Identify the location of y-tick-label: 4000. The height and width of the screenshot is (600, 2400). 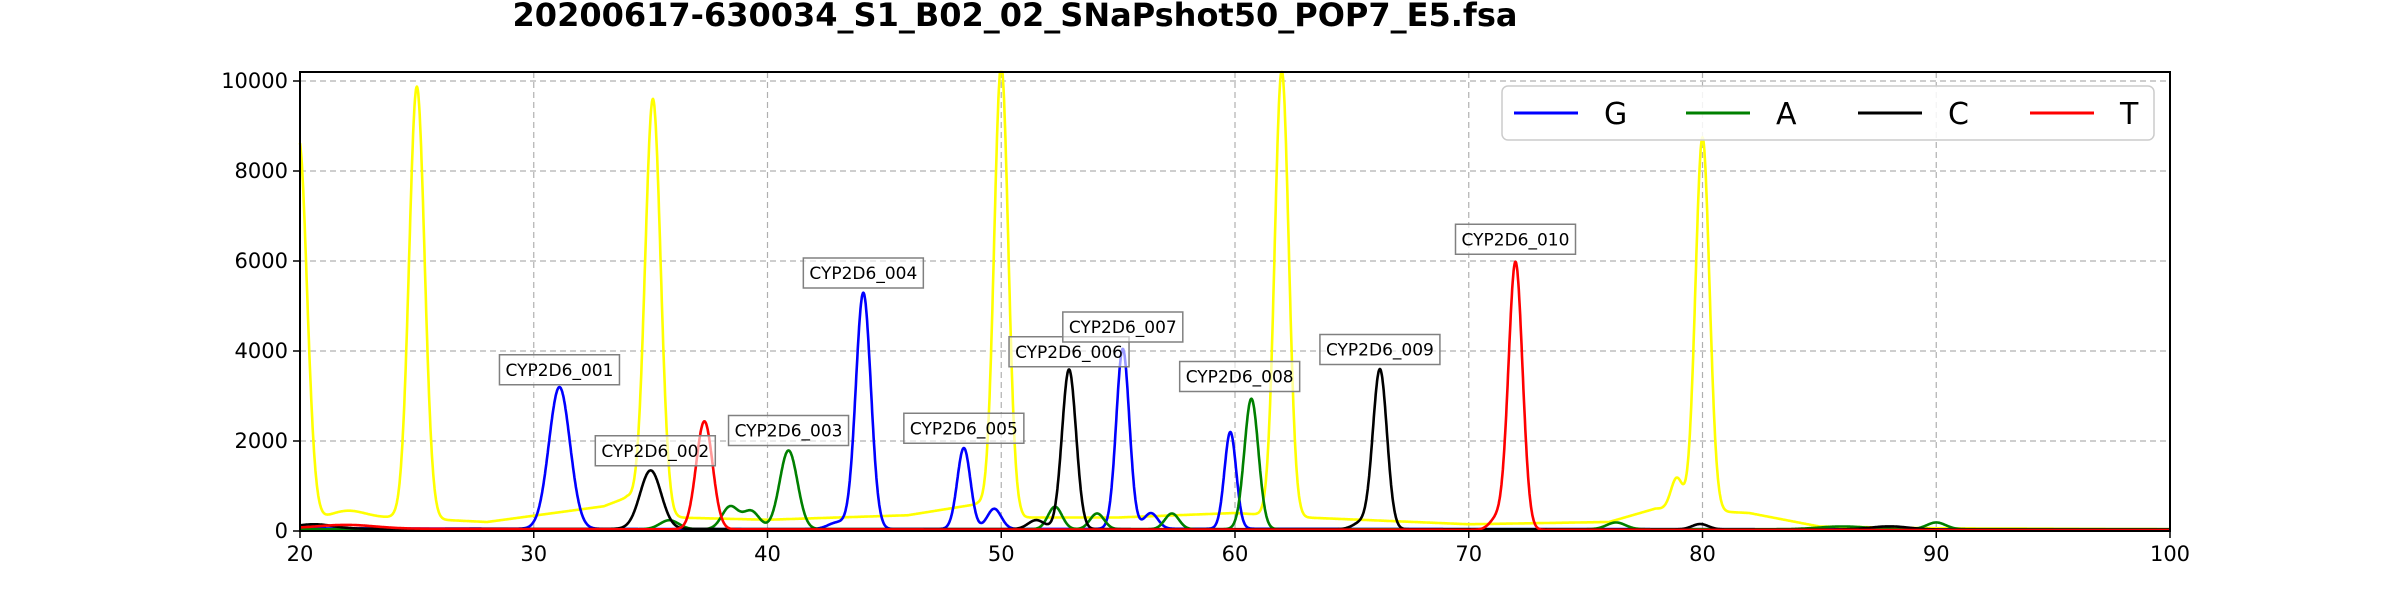
(261, 351).